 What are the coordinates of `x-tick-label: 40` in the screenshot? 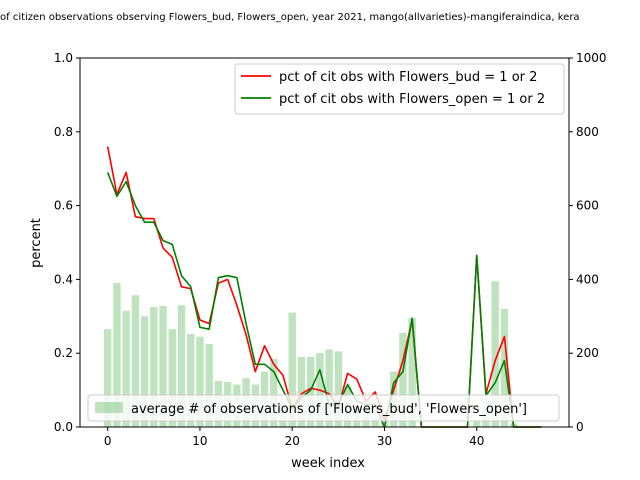 It's located at (476, 441).